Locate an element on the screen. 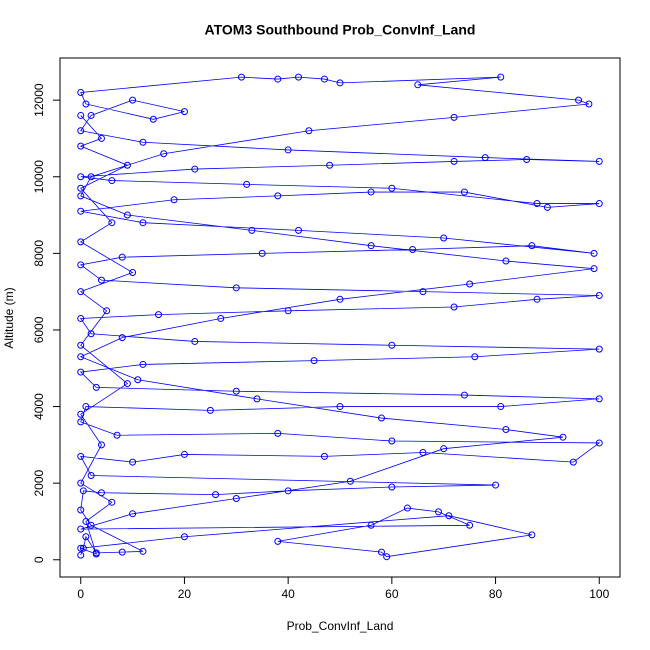 The height and width of the screenshot is (650, 650). x-tick-label: 0 is located at coordinates (80, 594).